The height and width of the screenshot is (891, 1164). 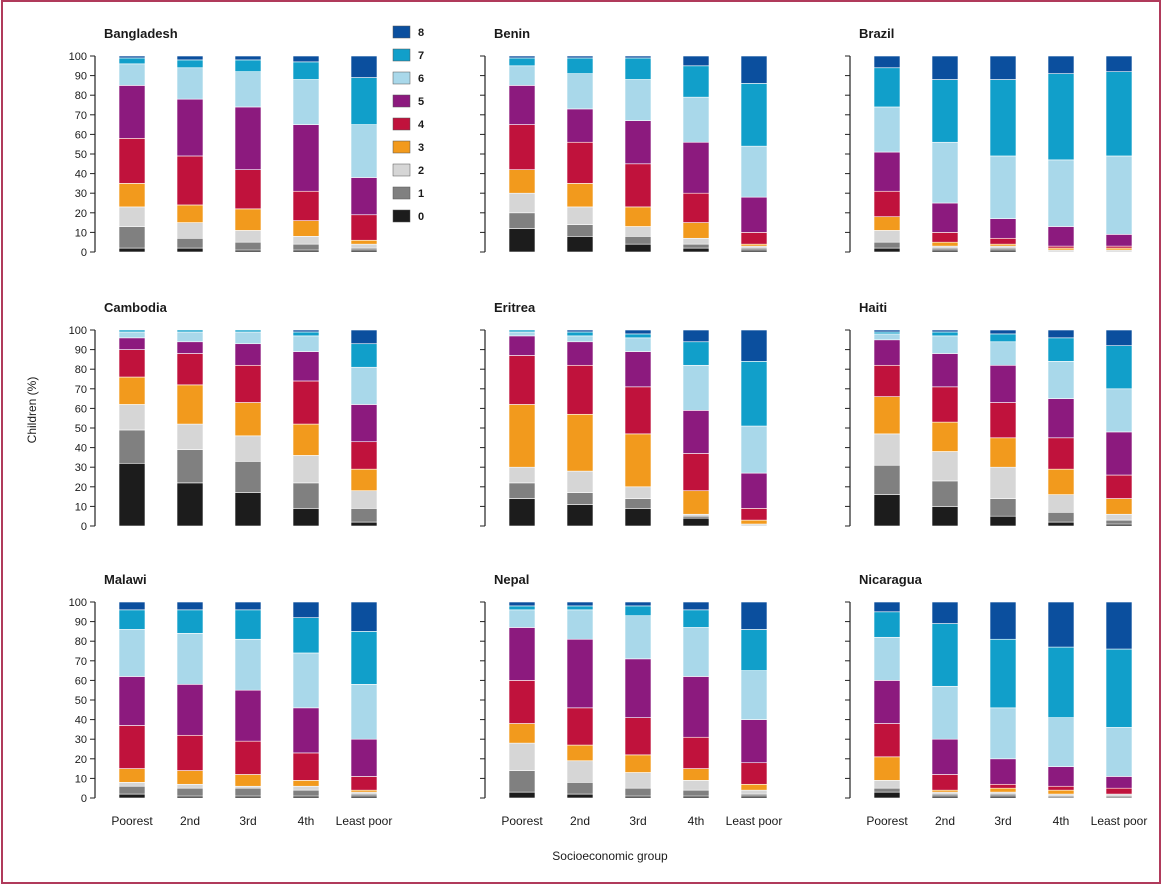 I want to click on panel-title: Benin, so click(x=512, y=33).